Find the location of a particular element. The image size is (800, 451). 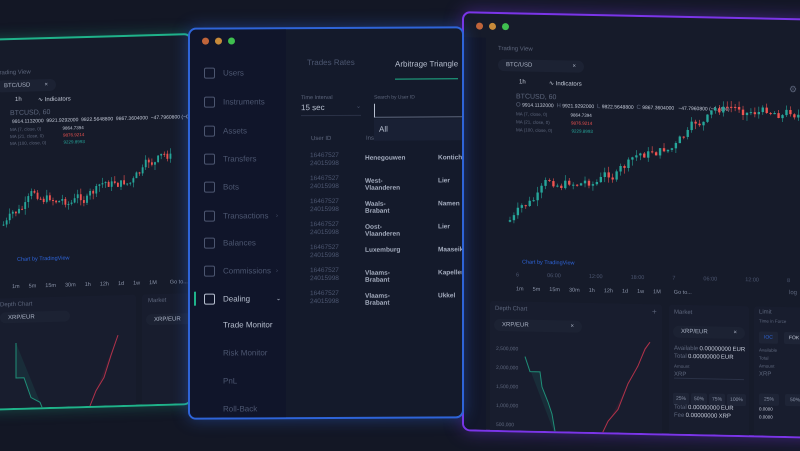

pct-75-button: 75% is located at coordinates (717, 399).